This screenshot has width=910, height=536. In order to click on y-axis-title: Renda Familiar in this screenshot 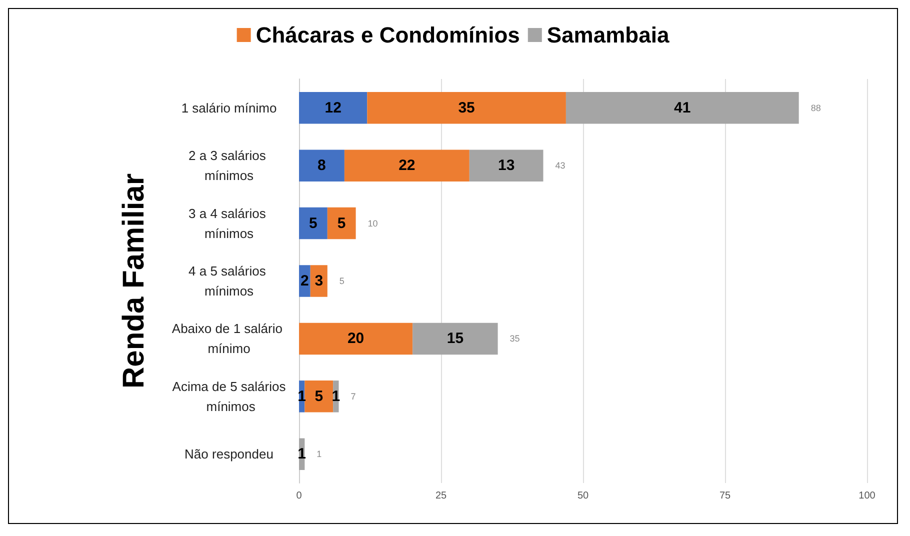, I will do `click(134, 281)`.